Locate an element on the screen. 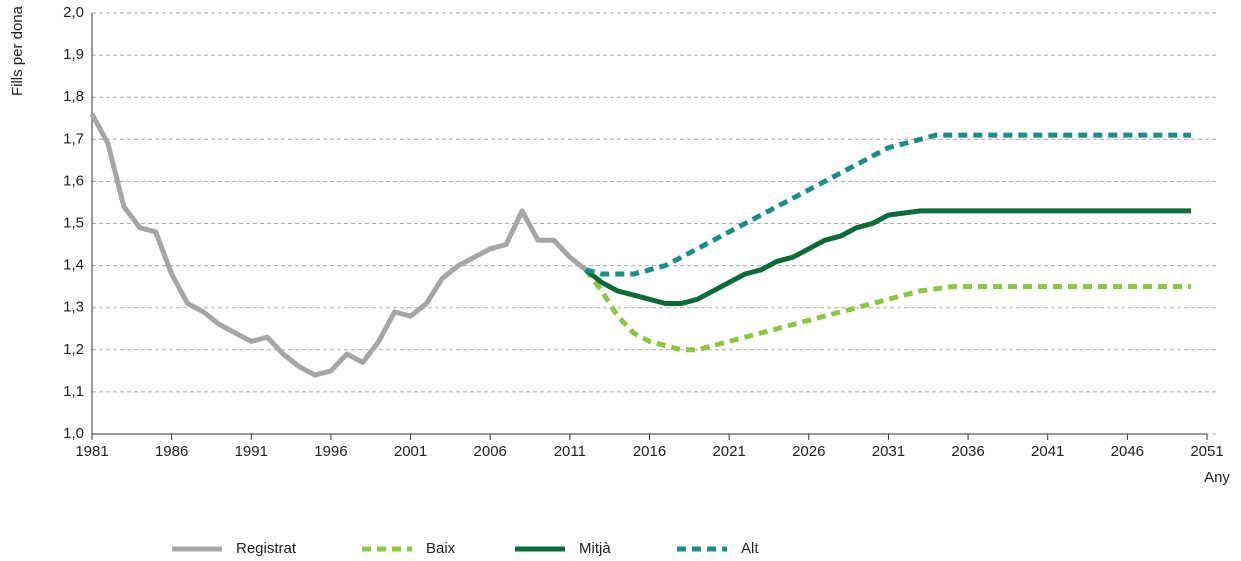 Image resolution: width=1241 pixels, height=561 pixels. x-tick-label: 1986 is located at coordinates (171, 451).